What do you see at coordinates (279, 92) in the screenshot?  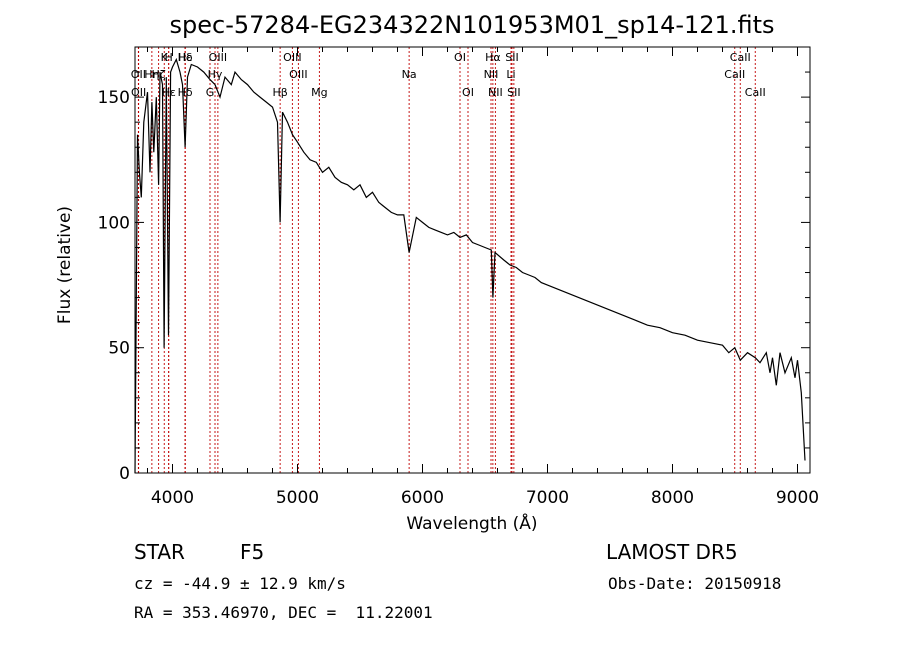 I see `line-marker-label-13: Hβ` at bounding box center [279, 92].